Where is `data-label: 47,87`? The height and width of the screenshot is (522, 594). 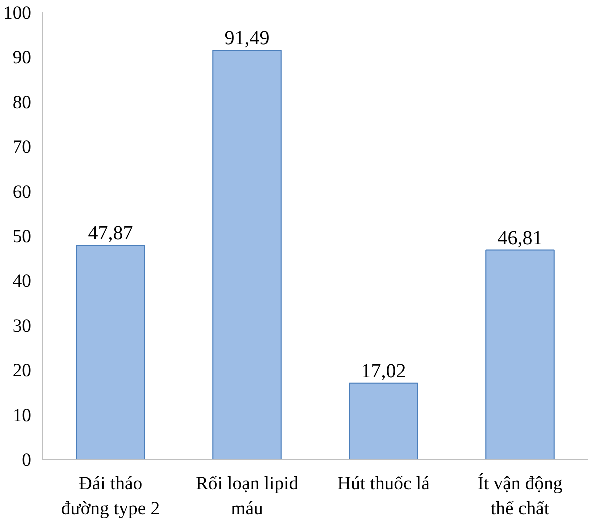 data-label: 47,87 is located at coordinates (111, 233).